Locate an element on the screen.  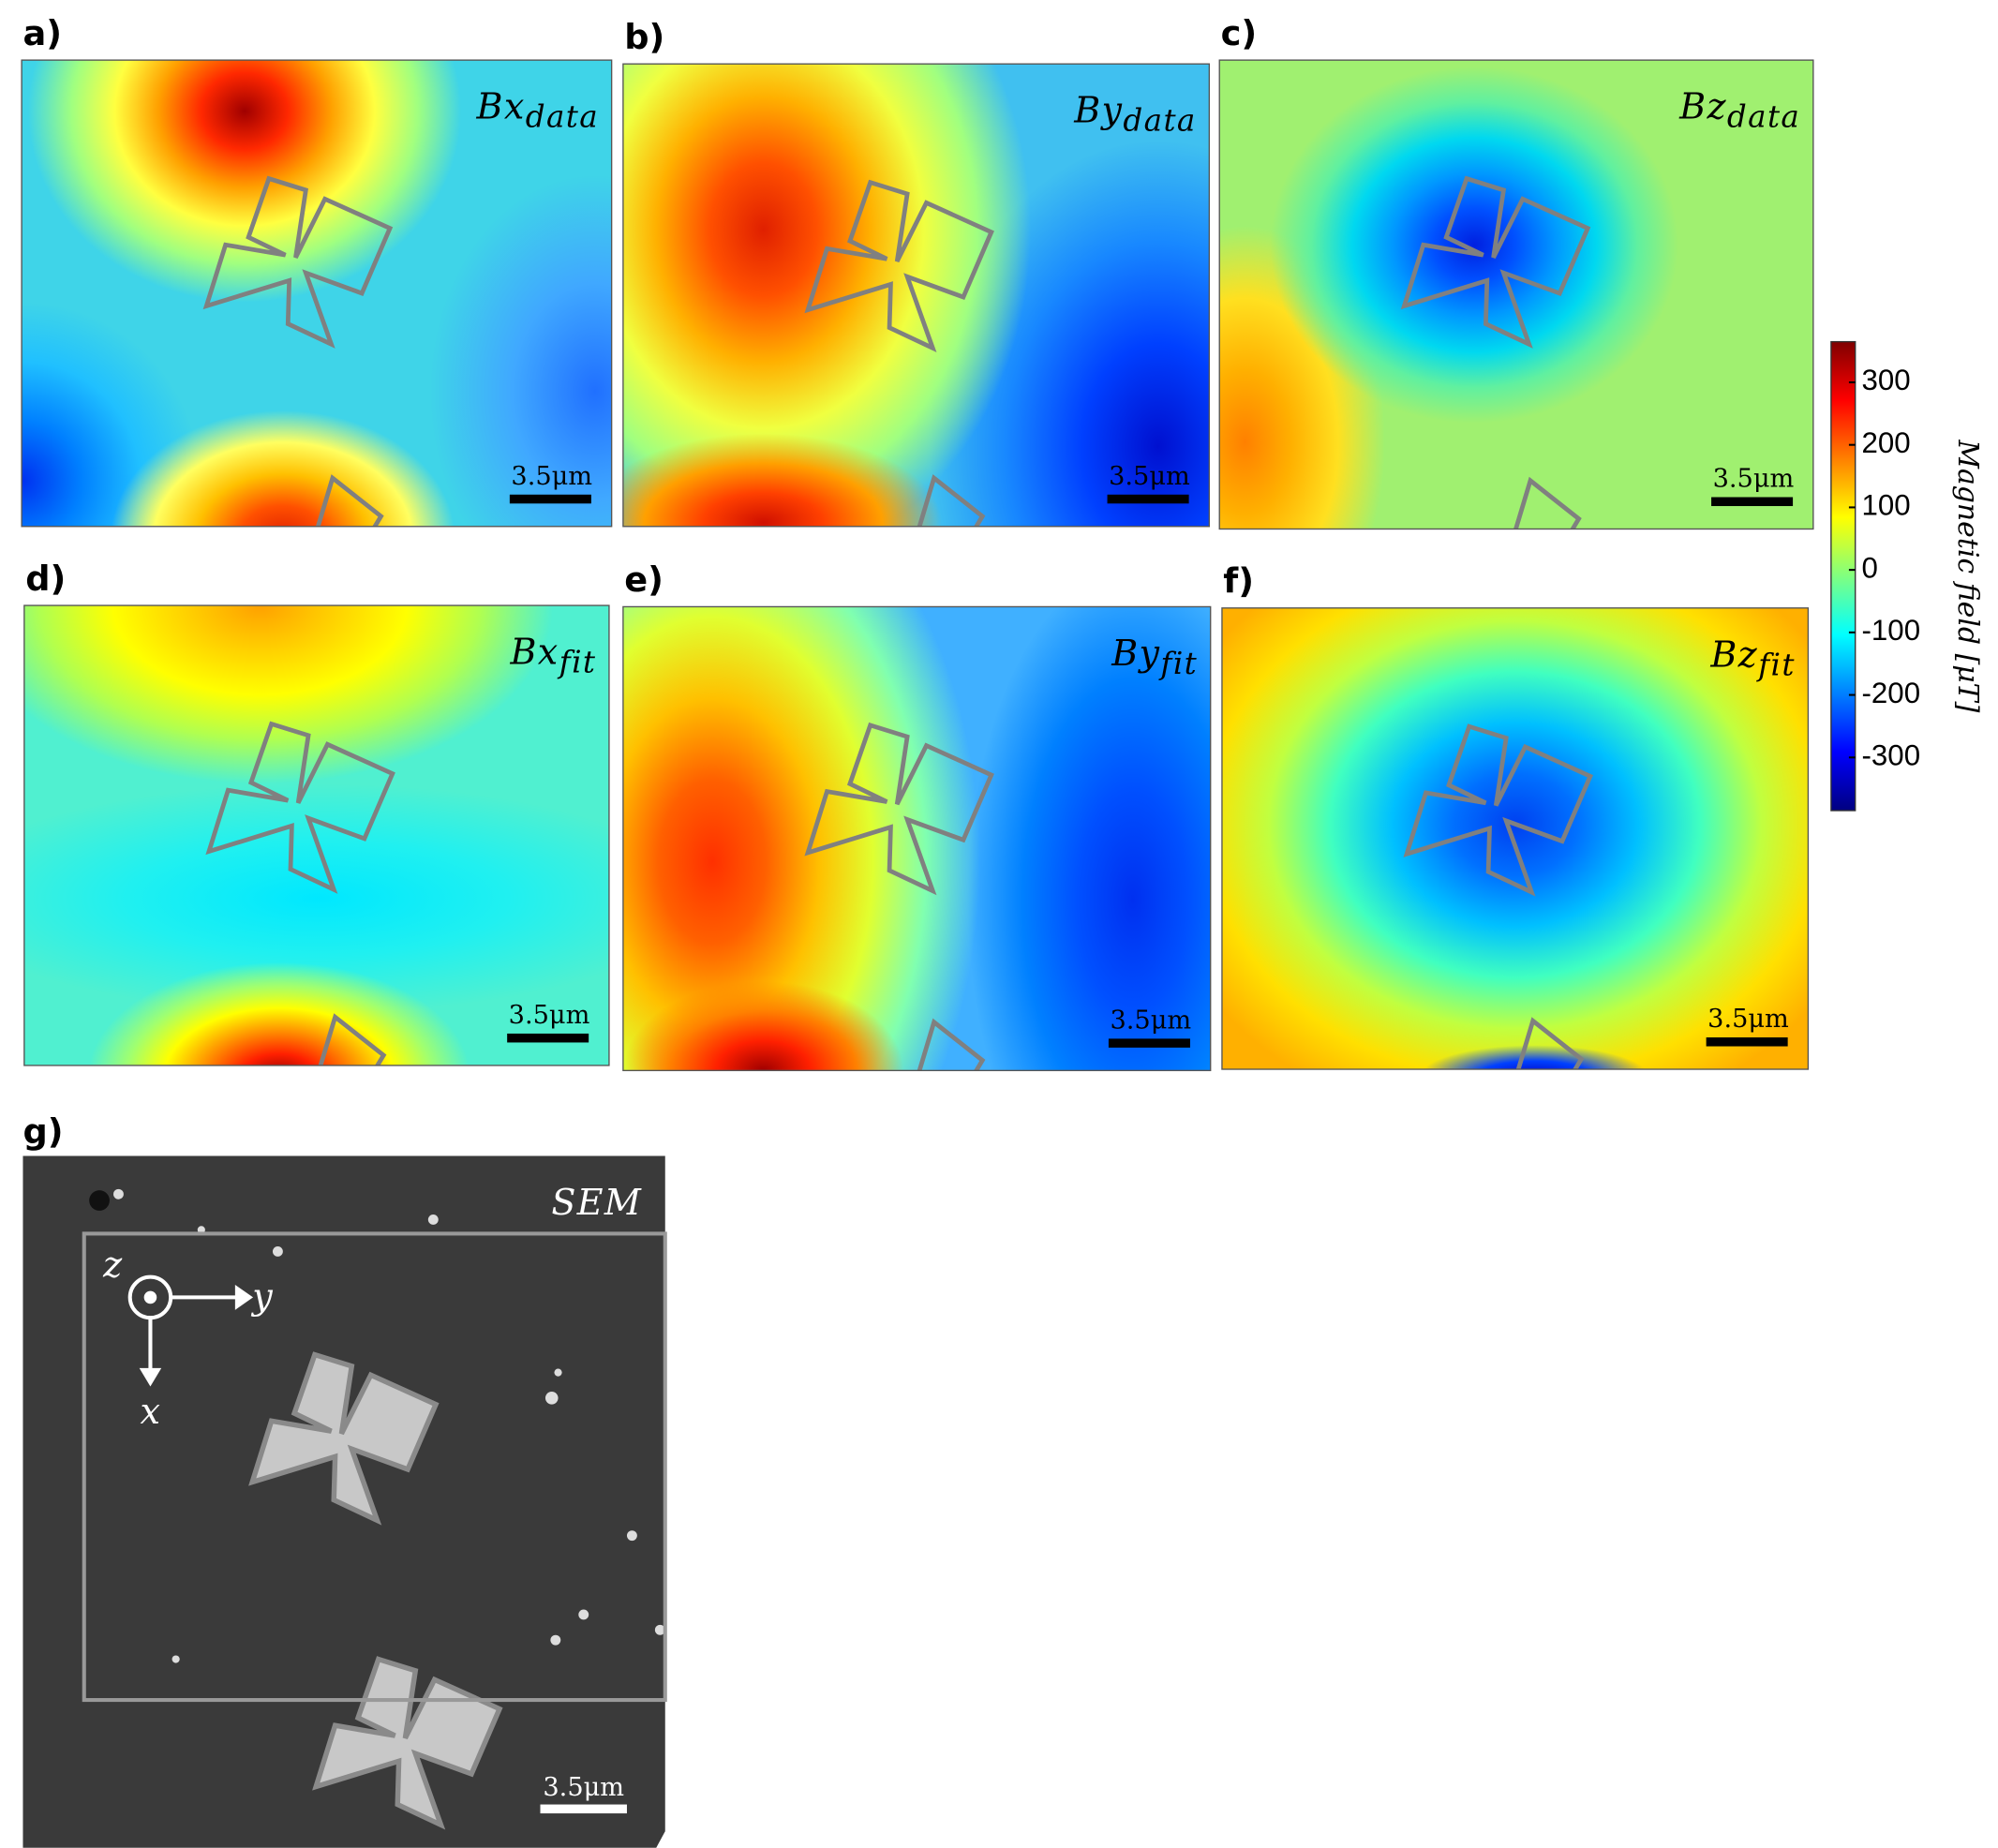
panel-title: Bzdata is located at coordinates (1739, 110).